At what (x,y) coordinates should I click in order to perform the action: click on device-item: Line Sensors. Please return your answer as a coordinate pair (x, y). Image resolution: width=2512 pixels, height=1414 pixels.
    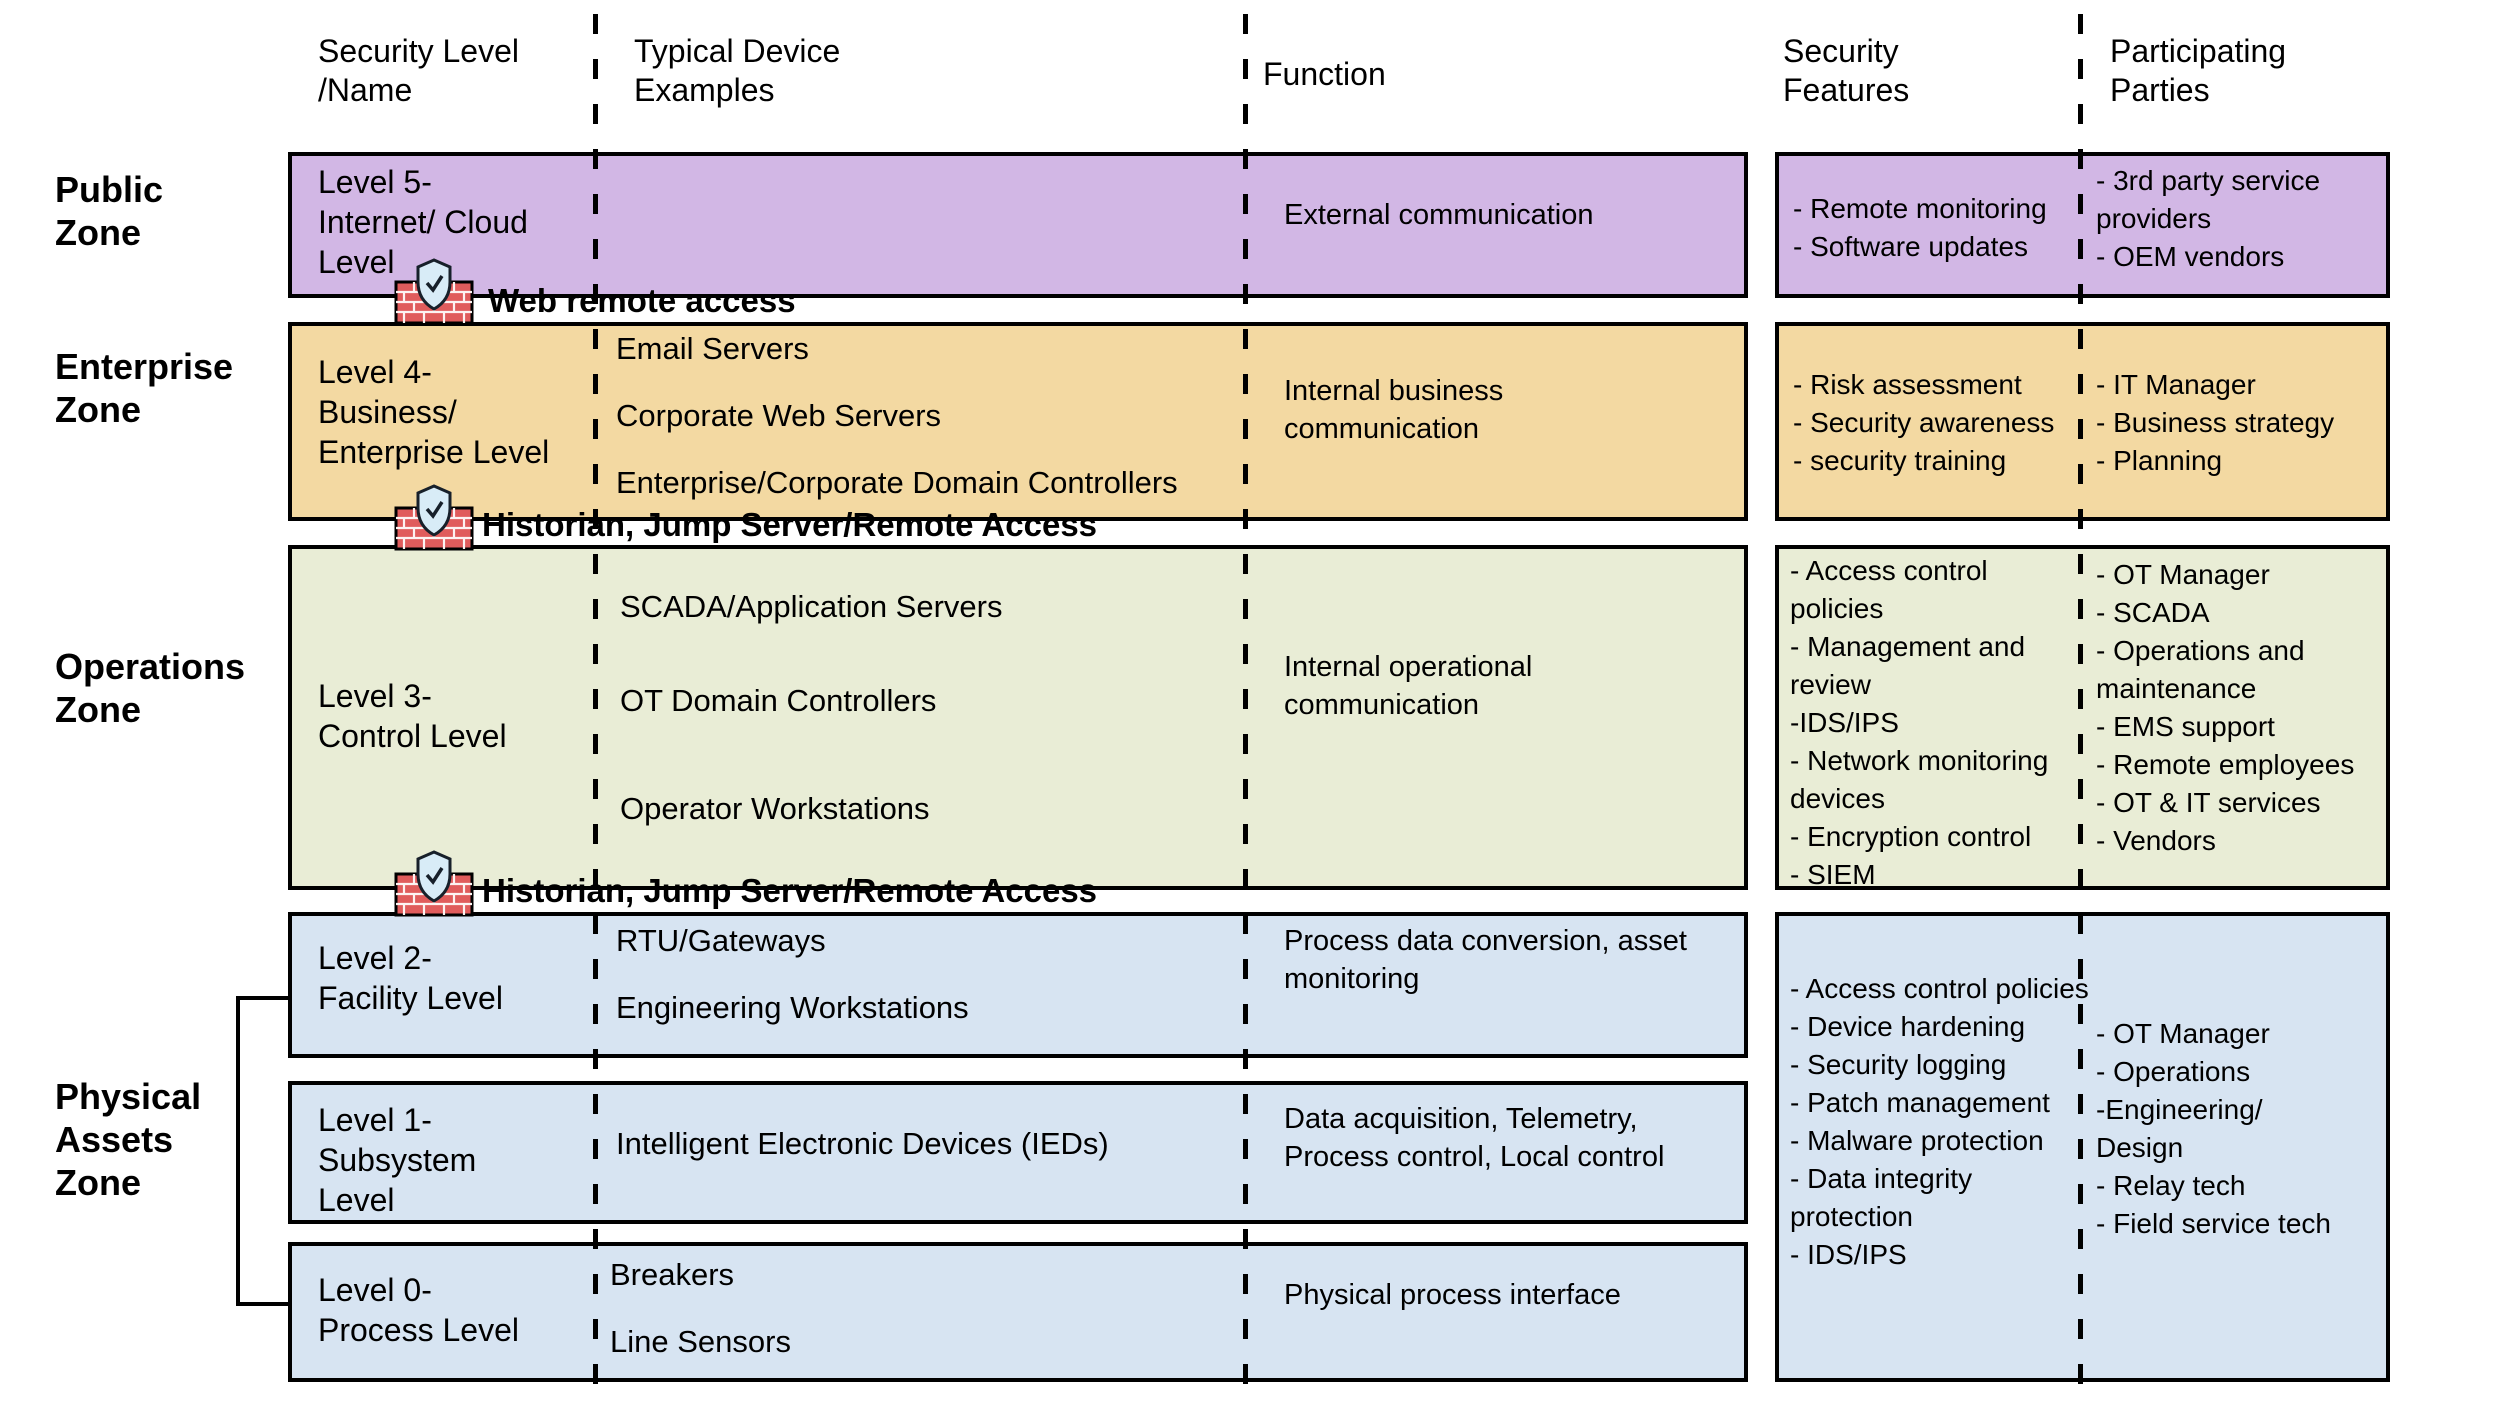
    Looking at the image, I should click on (700, 1341).